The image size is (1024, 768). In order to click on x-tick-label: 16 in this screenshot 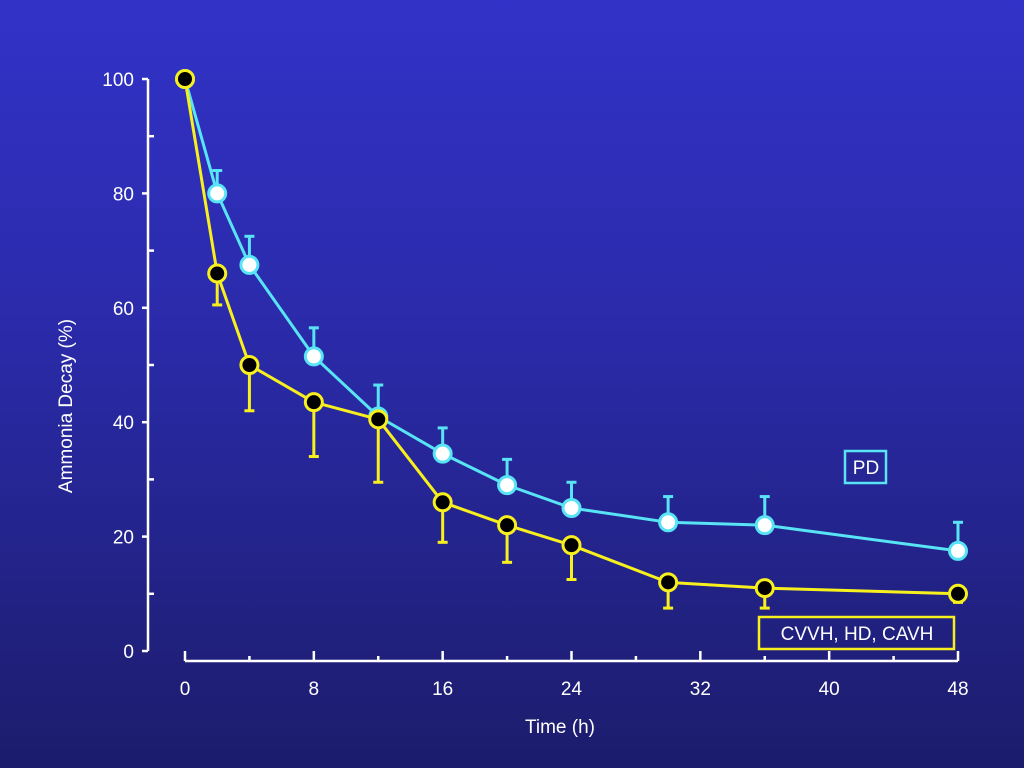, I will do `click(442, 689)`.